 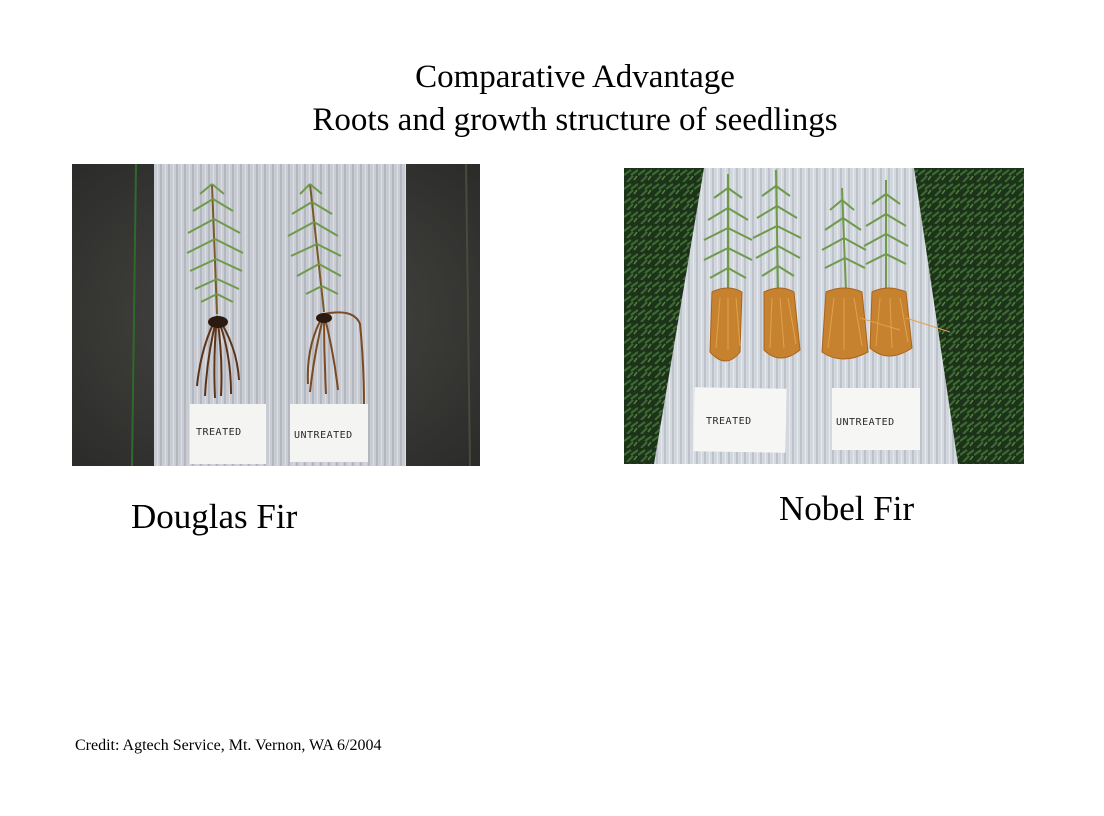 What do you see at coordinates (575, 120) in the screenshot?
I see `slide-subtitle: Roots and growth structure of seedlings` at bounding box center [575, 120].